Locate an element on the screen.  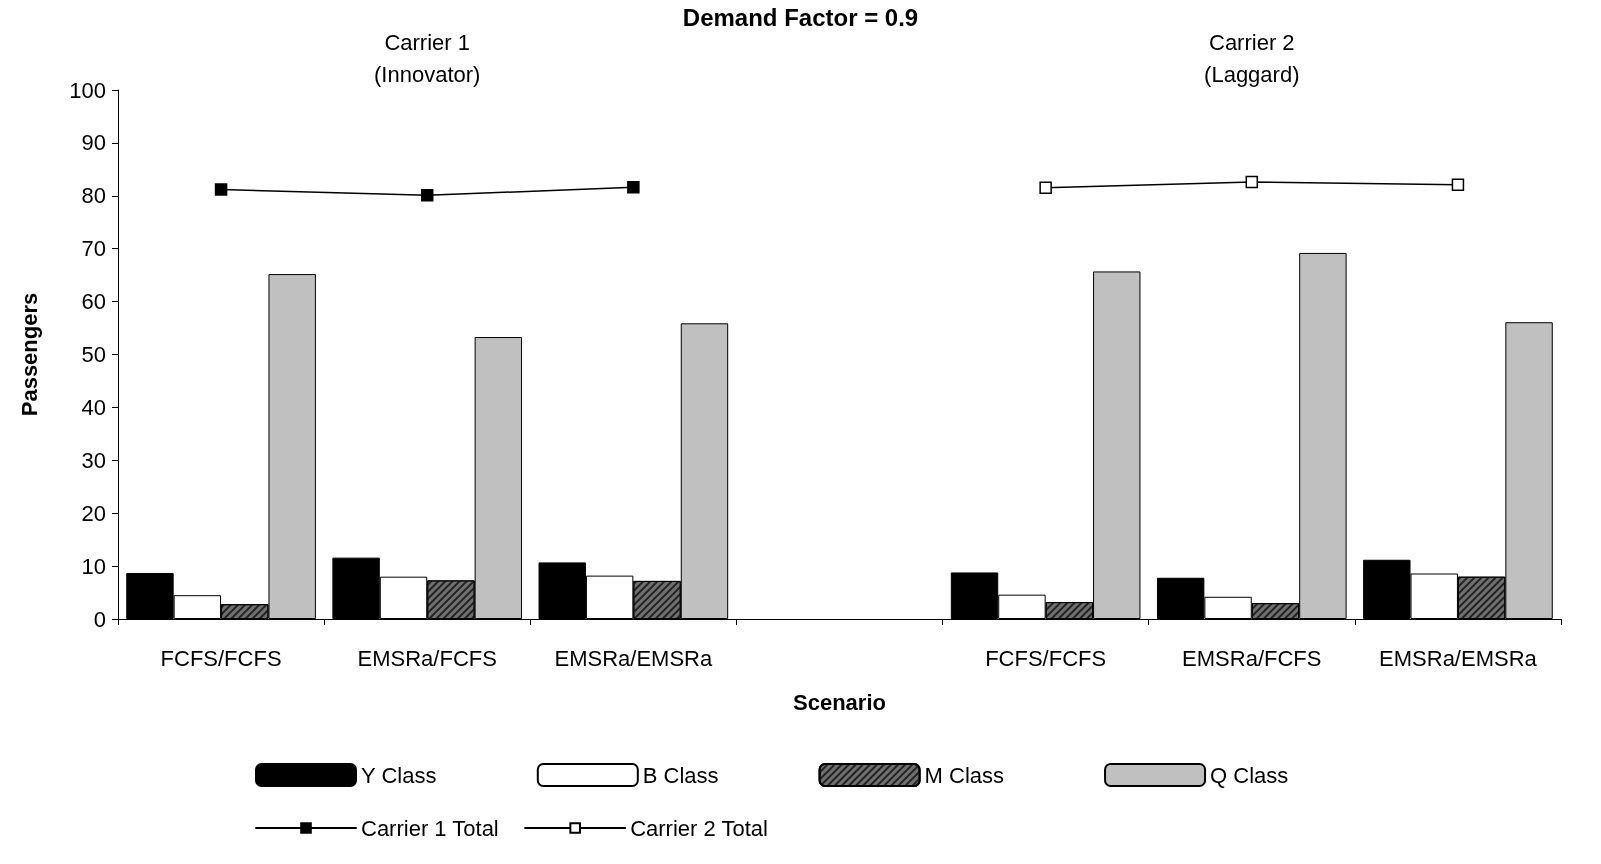
y-axis-title: Passengers is located at coordinates (29, 354).